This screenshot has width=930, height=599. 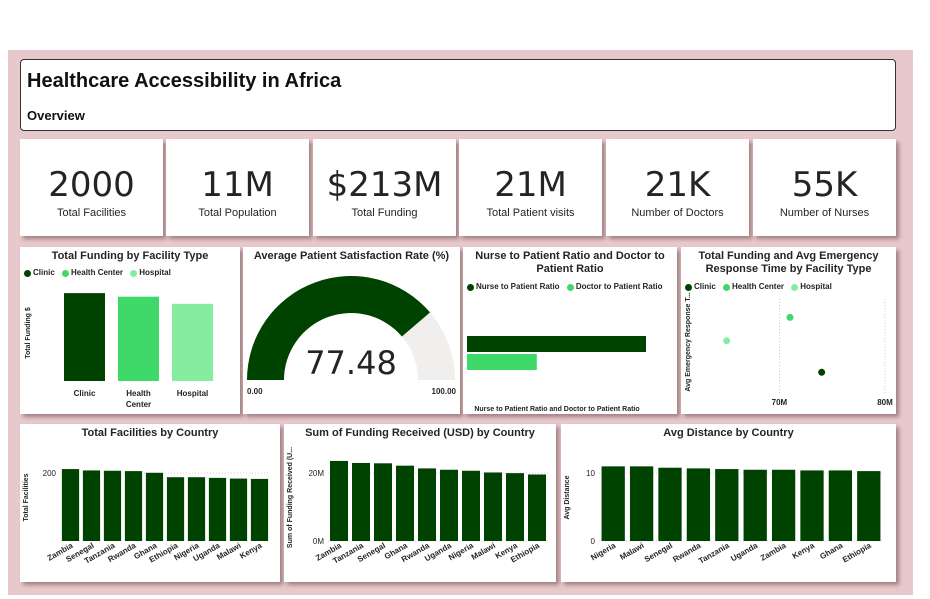 I want to click on x-tick-label: 80M, so click(x=885, y=402).